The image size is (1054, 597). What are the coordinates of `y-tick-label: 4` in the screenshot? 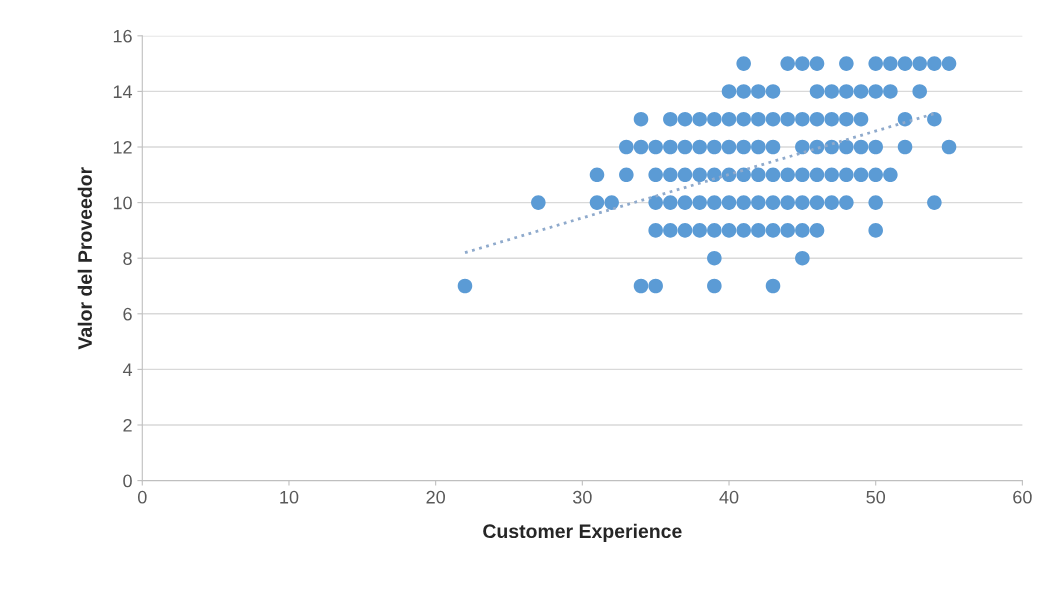 It's located at (127, 369).